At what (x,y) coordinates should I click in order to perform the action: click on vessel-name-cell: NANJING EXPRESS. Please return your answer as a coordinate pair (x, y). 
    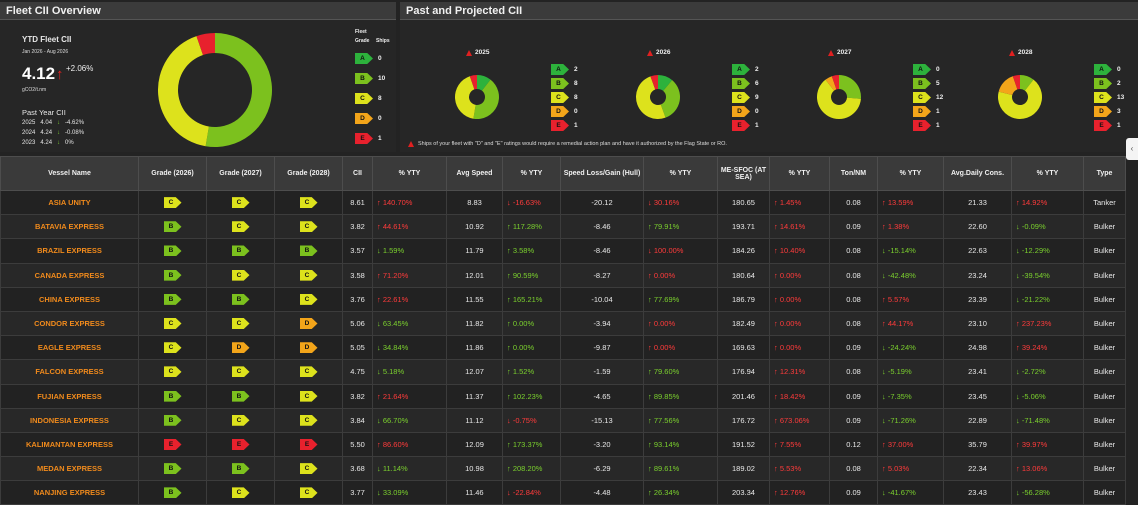
    Looking at the image, I should click on (69, 492).